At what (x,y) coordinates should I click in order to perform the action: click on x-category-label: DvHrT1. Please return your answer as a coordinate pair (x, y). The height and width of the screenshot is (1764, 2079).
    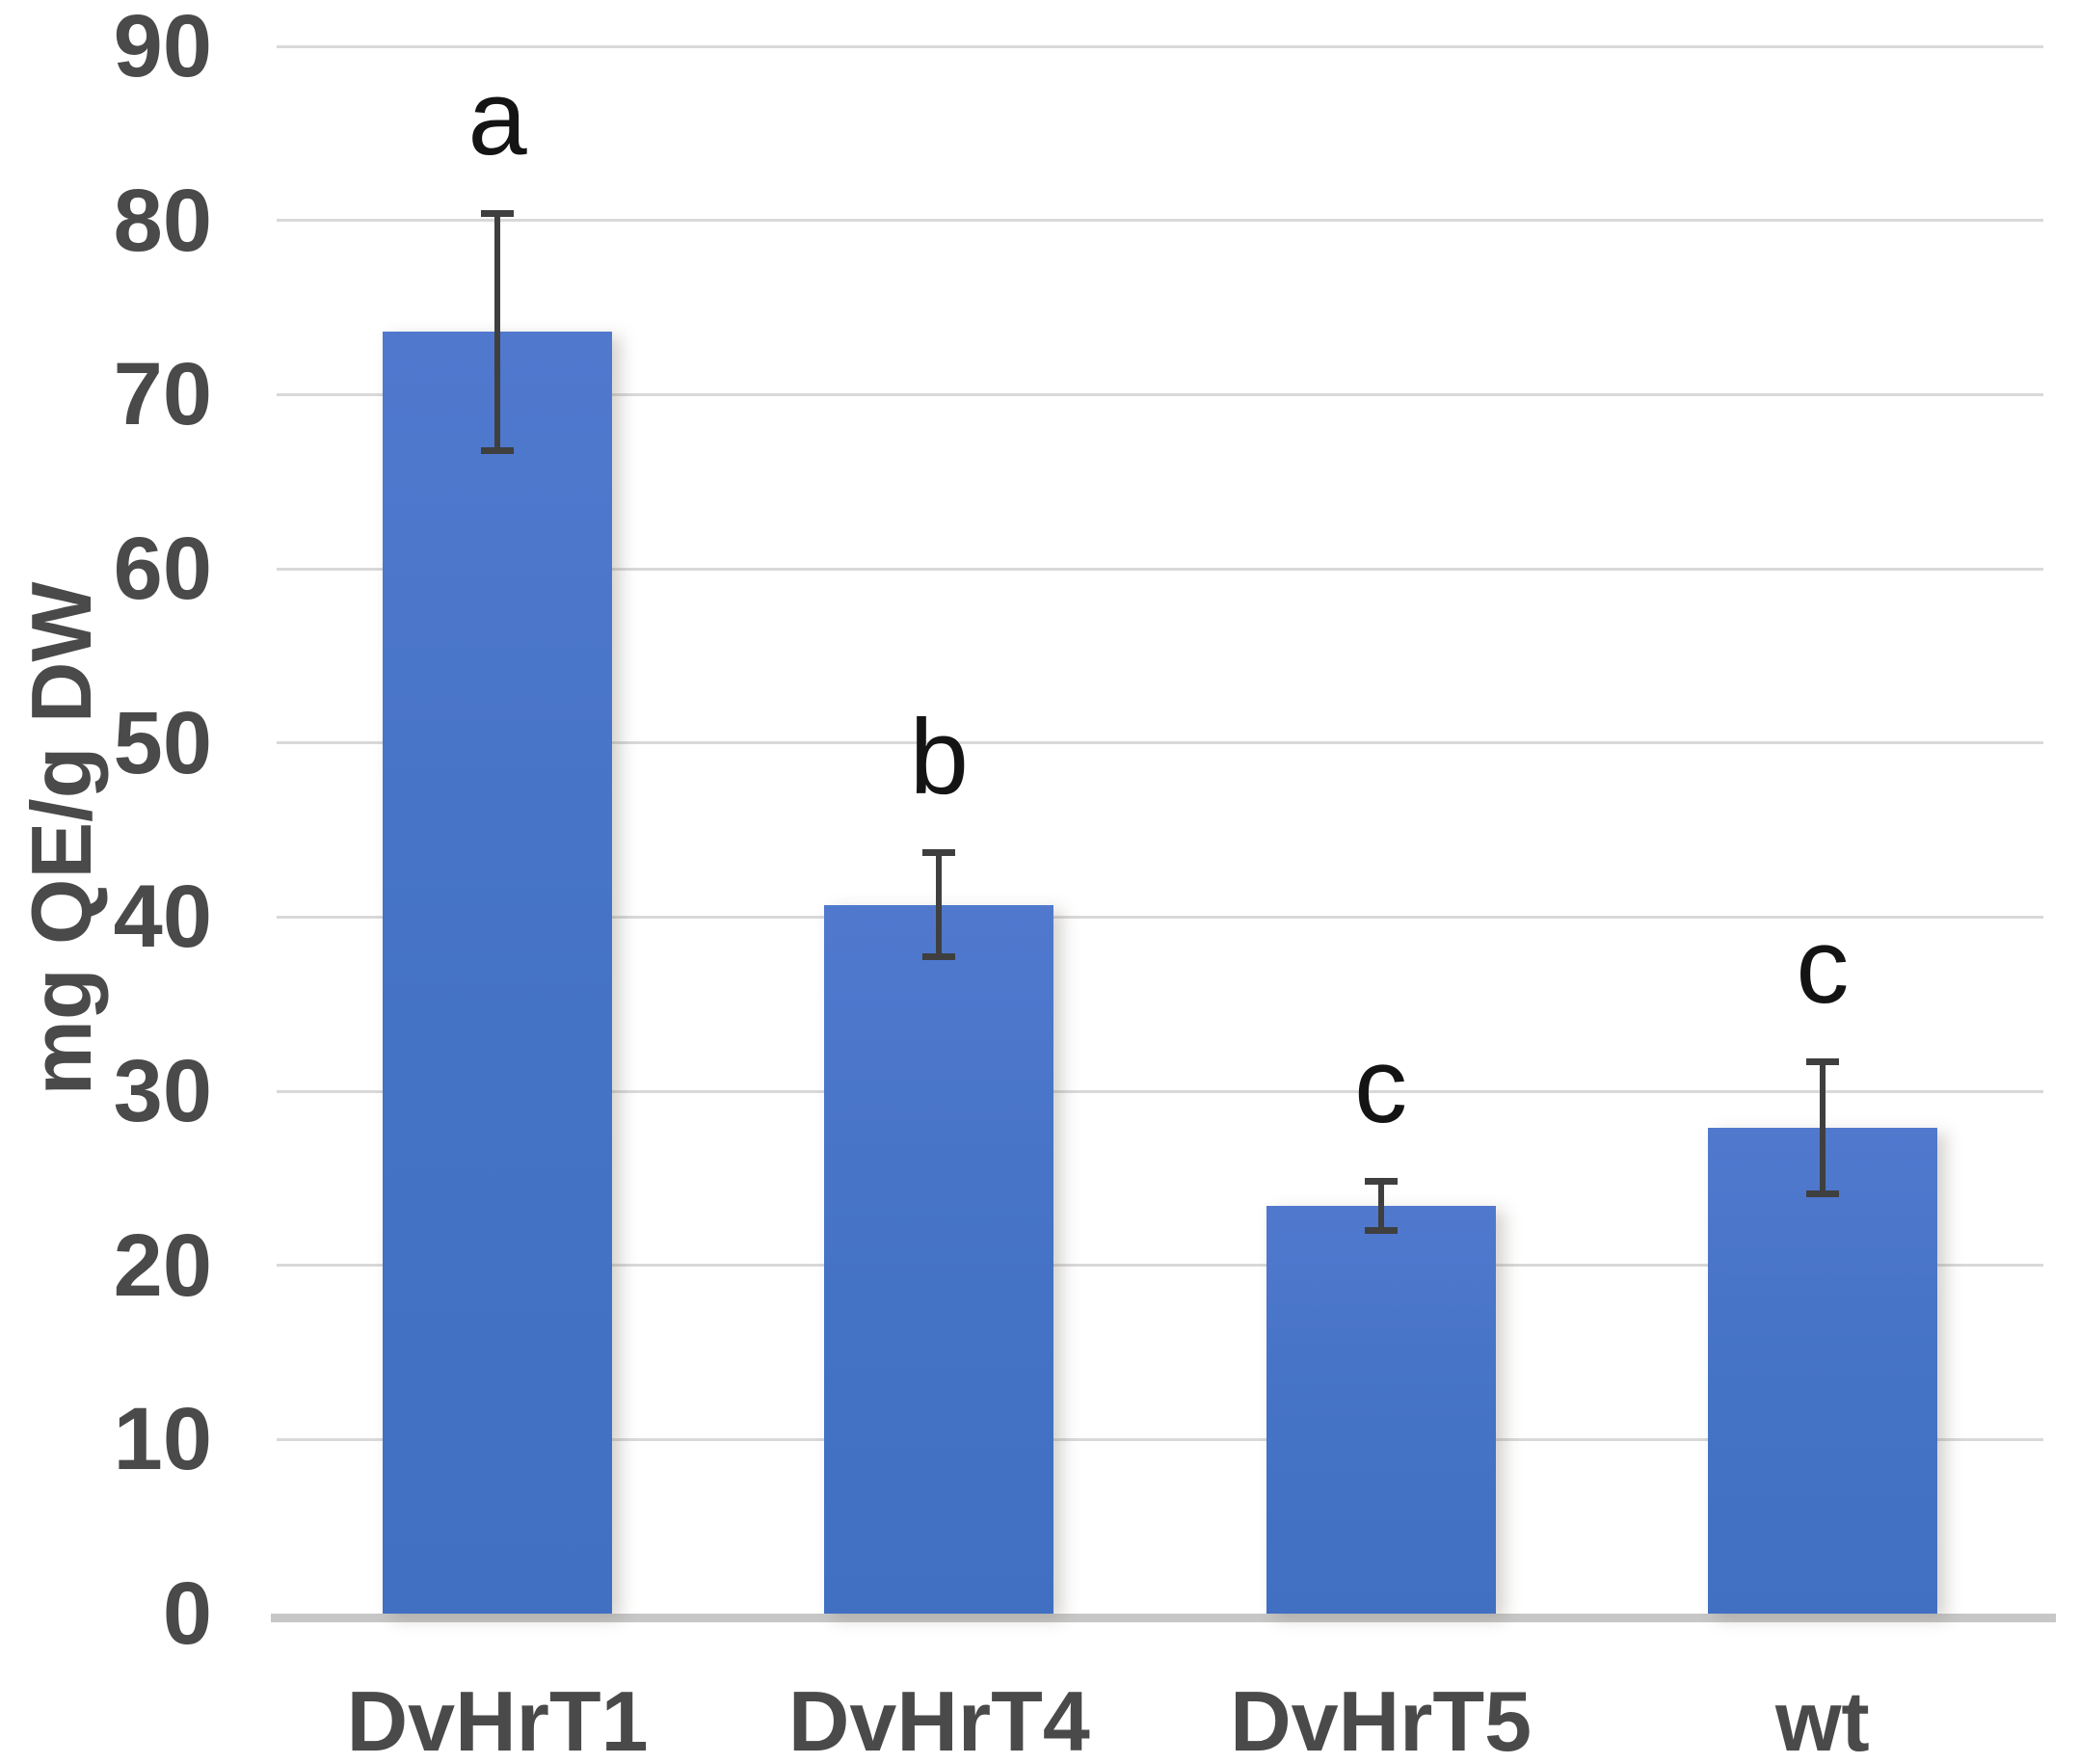
    Looking at the image, I should click on (497, 1718).